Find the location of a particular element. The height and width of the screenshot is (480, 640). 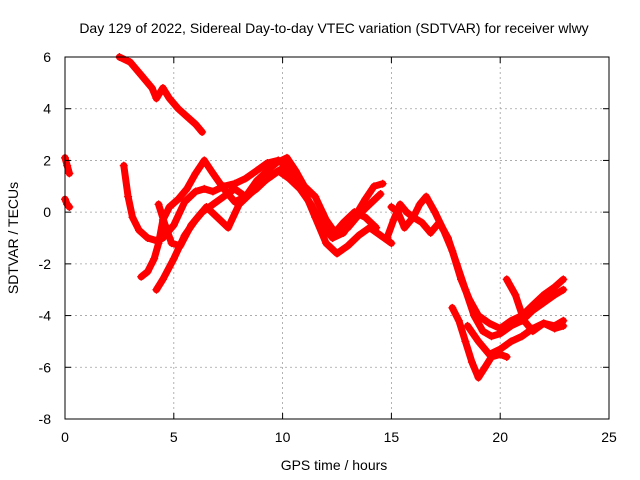

y-tick-label: 4 is located at coordinates (47, 109).